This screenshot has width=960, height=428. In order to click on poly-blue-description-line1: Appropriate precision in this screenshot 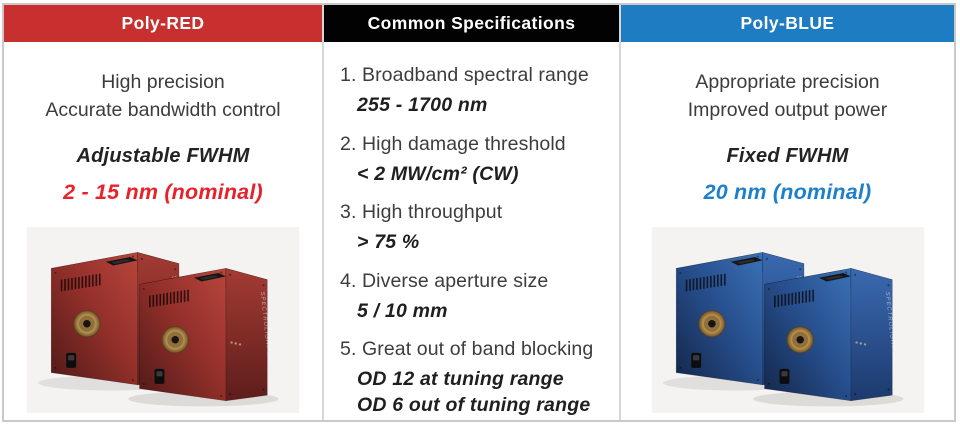, I will do `click(787, 82)`.